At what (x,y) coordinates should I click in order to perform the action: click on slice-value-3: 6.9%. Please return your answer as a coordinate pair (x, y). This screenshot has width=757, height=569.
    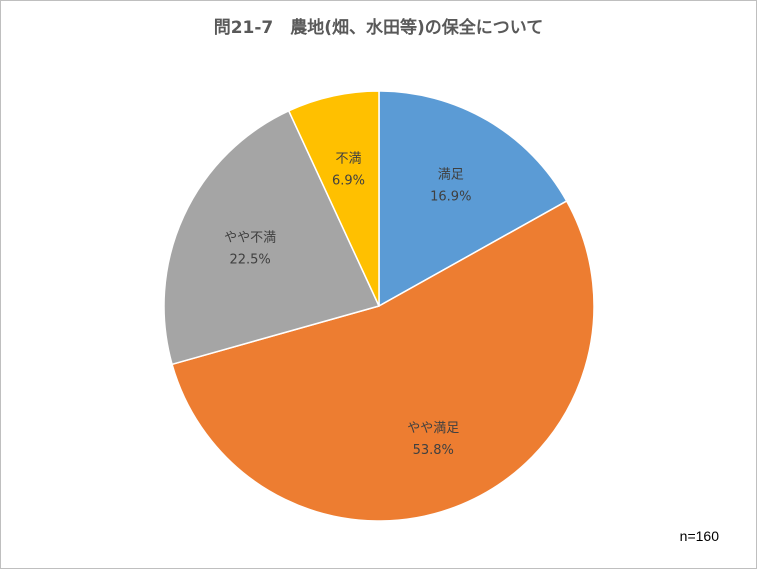
    Looking at the image, I should click on (348, 180).